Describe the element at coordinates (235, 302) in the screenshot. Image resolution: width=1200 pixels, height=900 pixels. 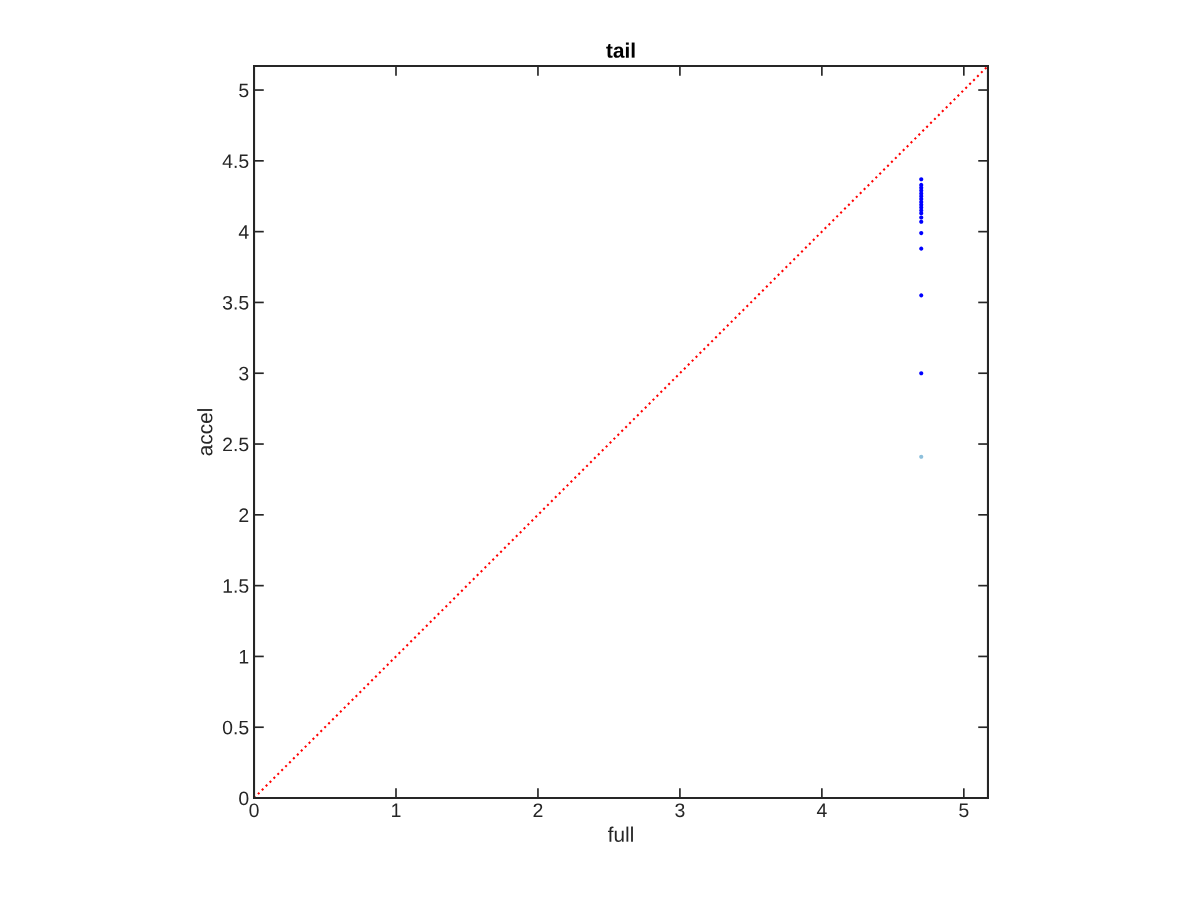
I see `y-tick-label: 3.5` at that location.